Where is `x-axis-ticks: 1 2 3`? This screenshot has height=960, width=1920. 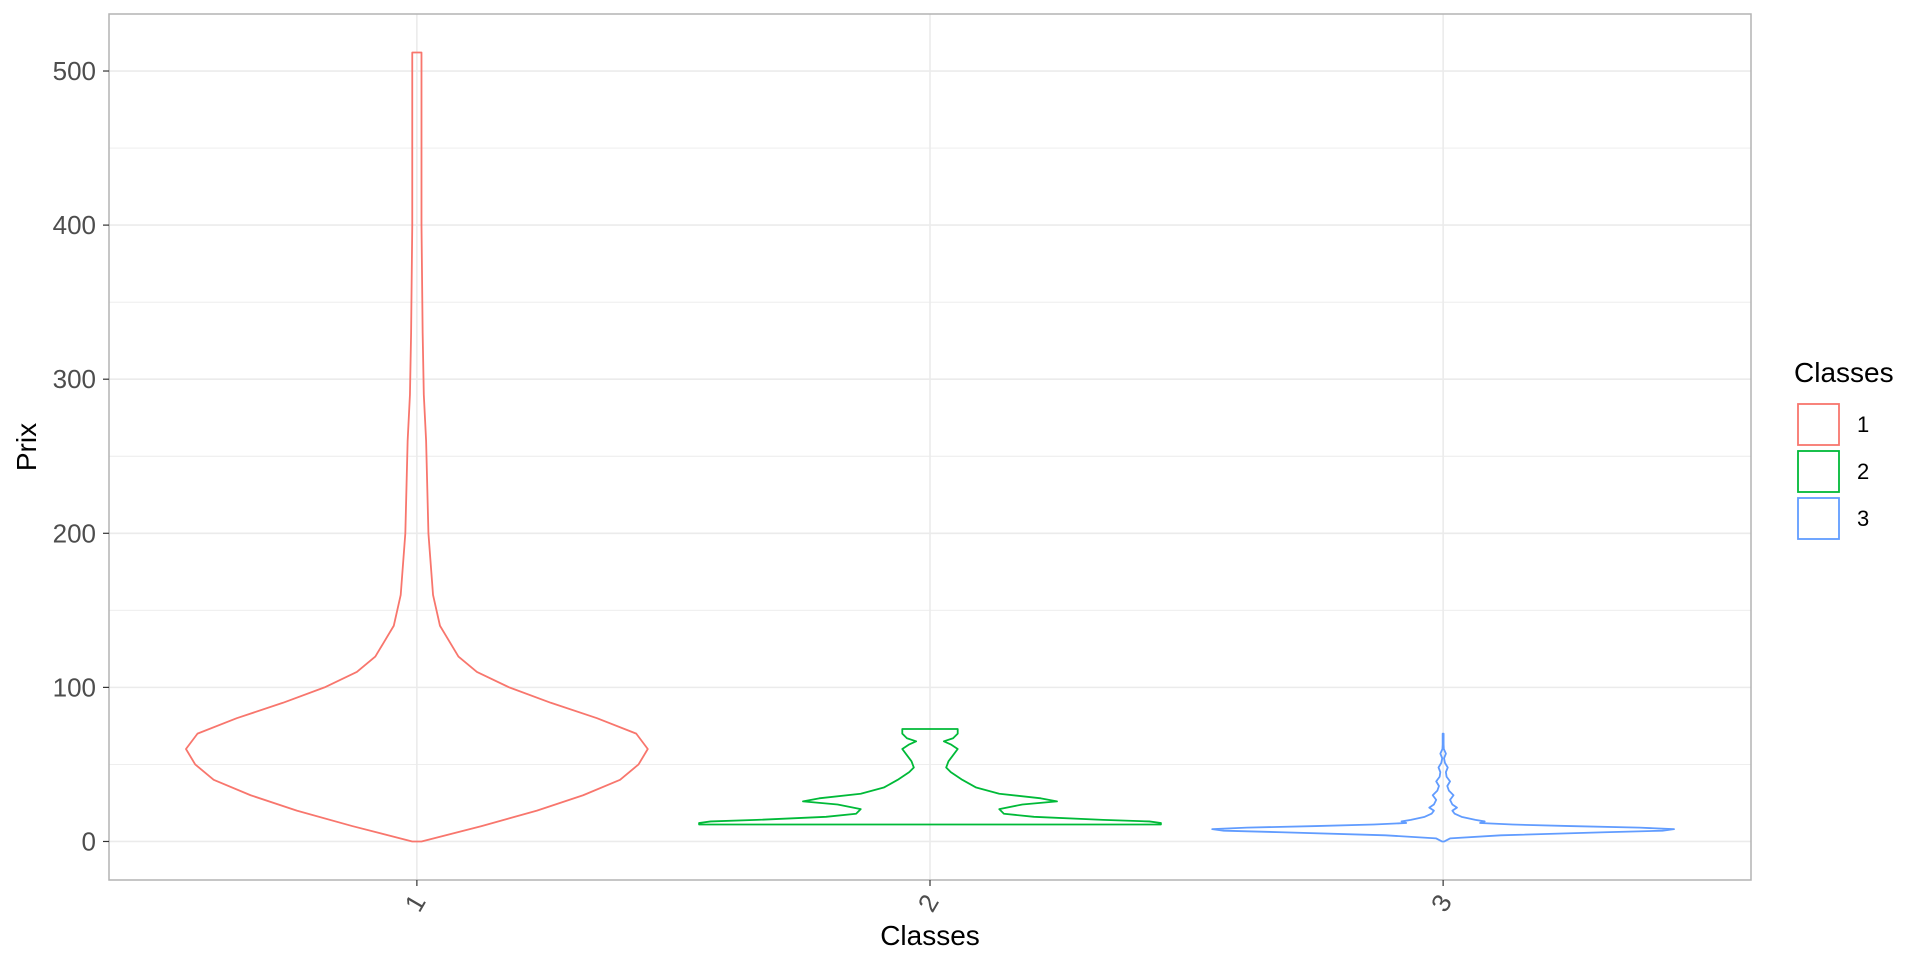 x-axis-ticks: 1 2 3 is located at coordinates (928, 898).